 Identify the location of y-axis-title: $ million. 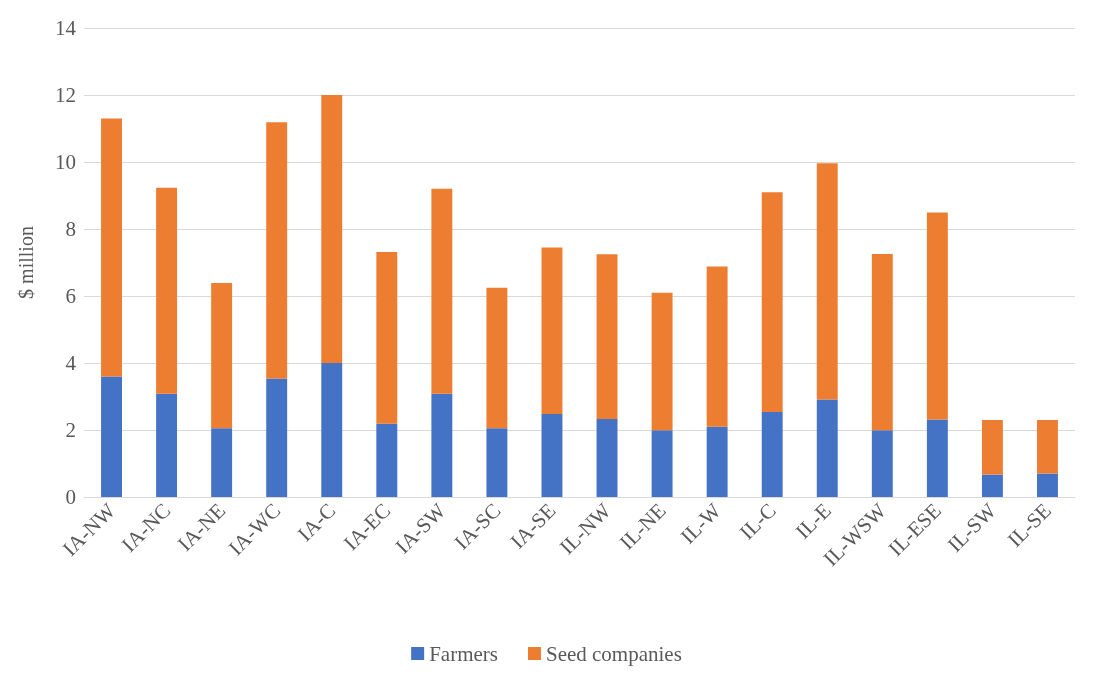
(26, 262).